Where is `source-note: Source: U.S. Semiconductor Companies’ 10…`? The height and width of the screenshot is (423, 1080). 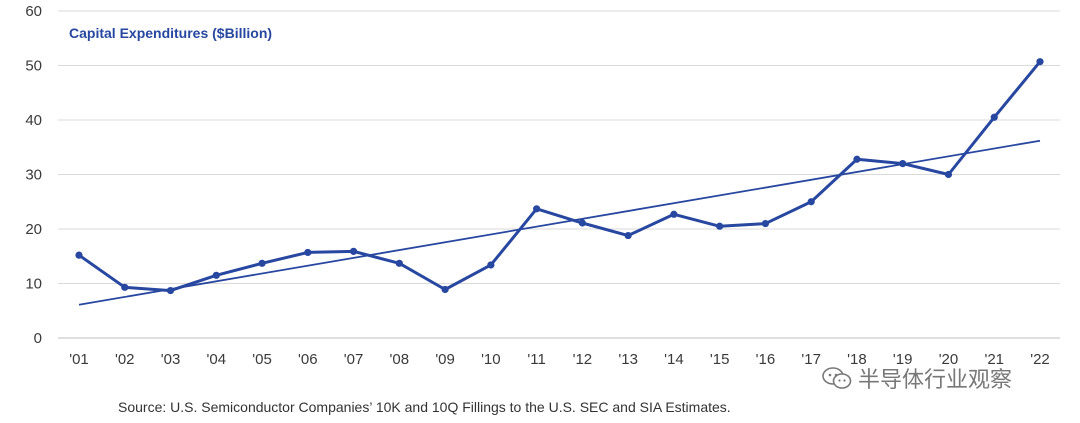
source-note: Source: U.S. Semiconductor Companies’ 10… is located at coordinates (424, 407).